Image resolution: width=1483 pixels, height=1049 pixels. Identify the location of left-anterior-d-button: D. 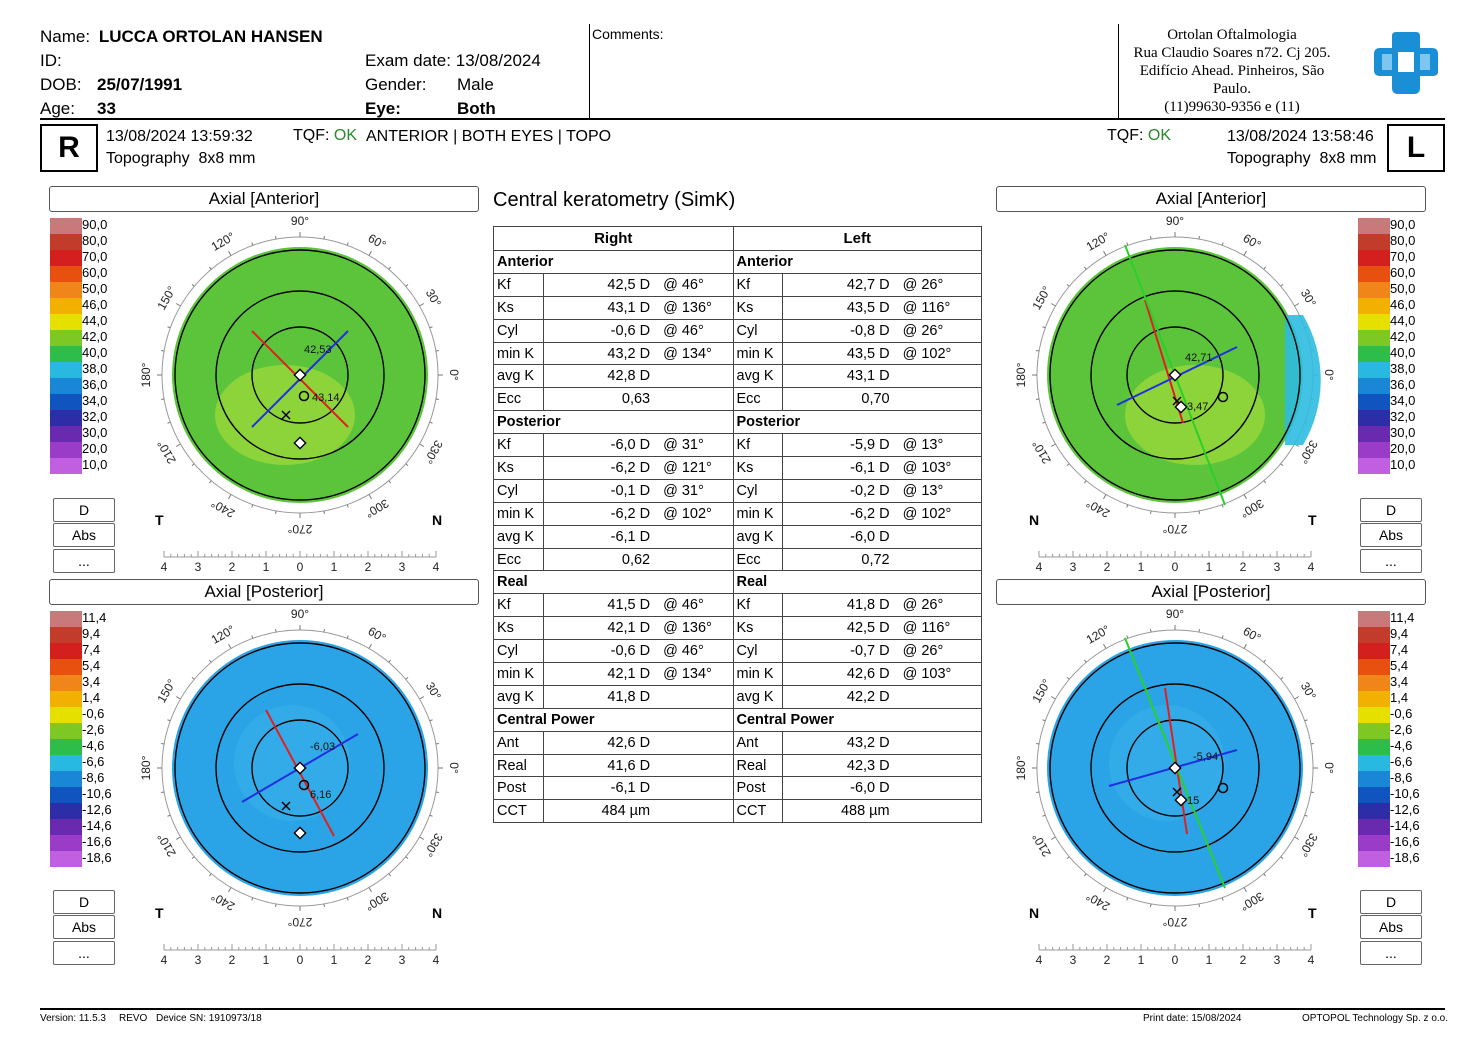
(1391, 510).